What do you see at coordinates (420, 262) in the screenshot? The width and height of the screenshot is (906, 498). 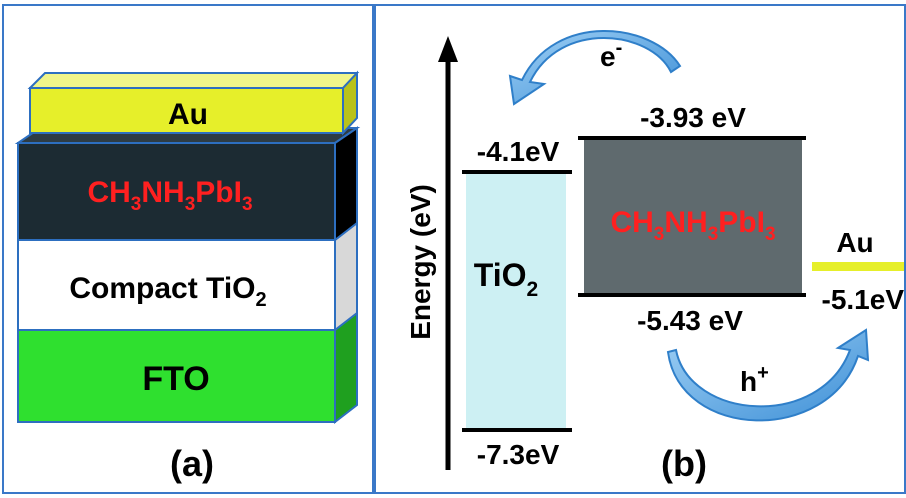 I see `energy-axis-label: Energy (eV)` at bounding box center [420, 262].